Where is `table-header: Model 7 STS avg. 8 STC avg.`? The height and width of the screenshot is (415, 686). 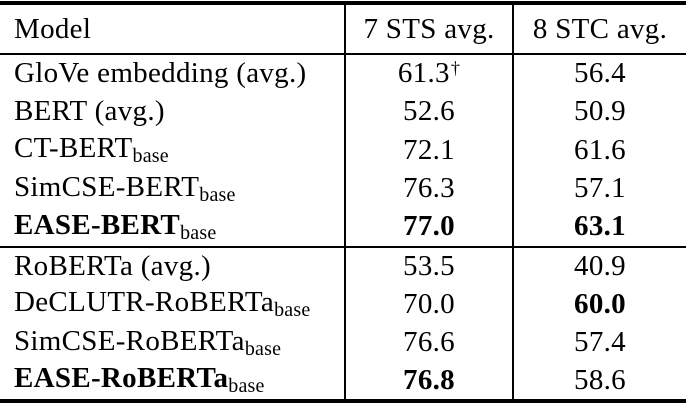
table-header: Model 7 STS avg. 8 STC avg. is located at coordinates (343, 29).